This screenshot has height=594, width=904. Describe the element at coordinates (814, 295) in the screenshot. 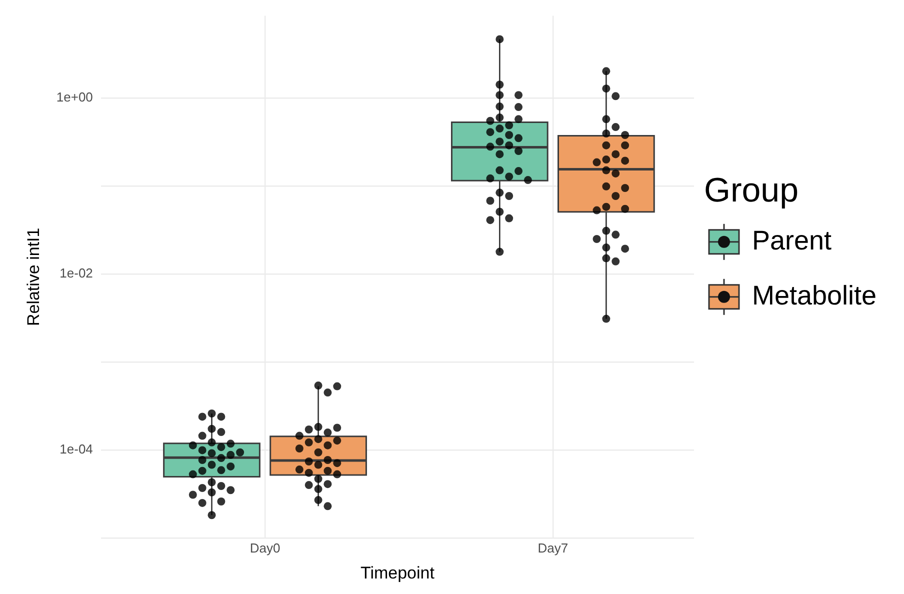

I see `legend-label: Metabolite` at that location.